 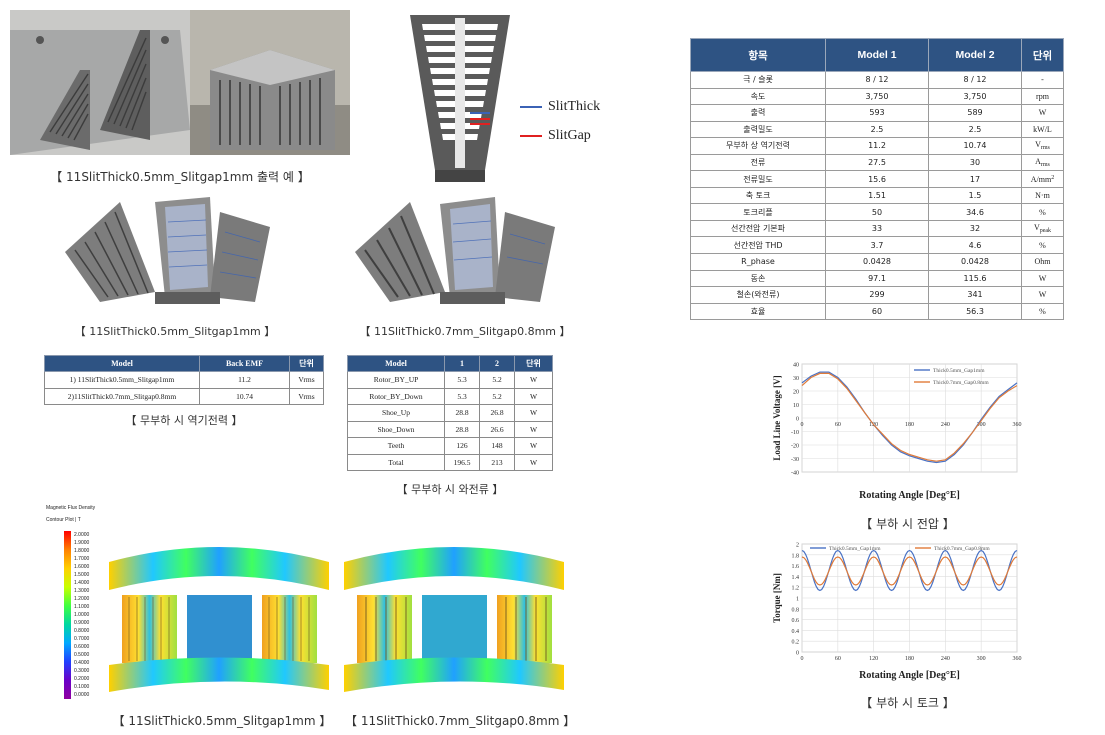 I want to click on spec-cell-unit: Vpeak, so click(x=1042, y=228).